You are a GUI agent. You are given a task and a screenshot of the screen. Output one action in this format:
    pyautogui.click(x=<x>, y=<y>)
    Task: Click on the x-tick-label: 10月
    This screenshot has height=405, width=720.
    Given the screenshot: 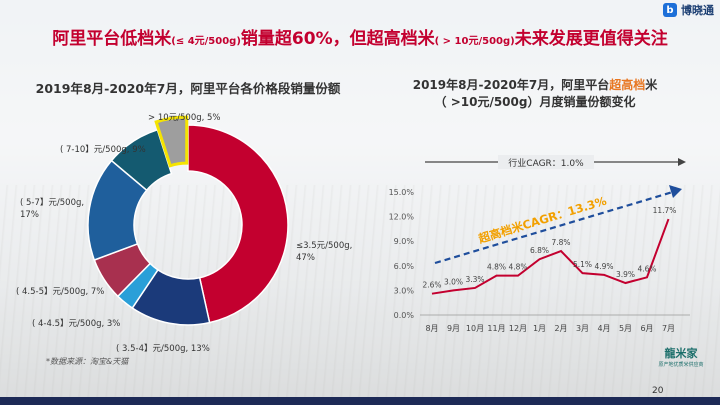 What is the action you would take?
    pyautogui.click(x=475, y=328)
    